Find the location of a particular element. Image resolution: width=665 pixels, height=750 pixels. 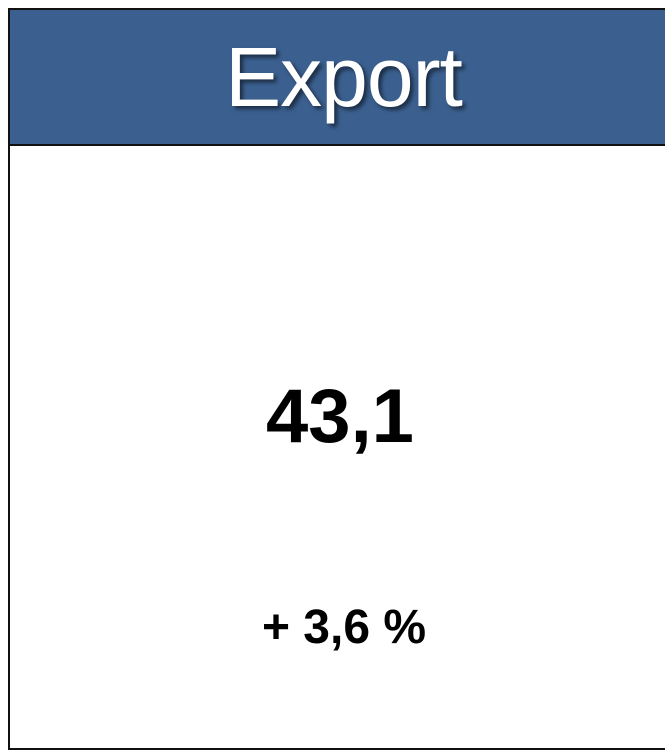

kpi-change: + 3,6 % is located at coordinates (344, 627).